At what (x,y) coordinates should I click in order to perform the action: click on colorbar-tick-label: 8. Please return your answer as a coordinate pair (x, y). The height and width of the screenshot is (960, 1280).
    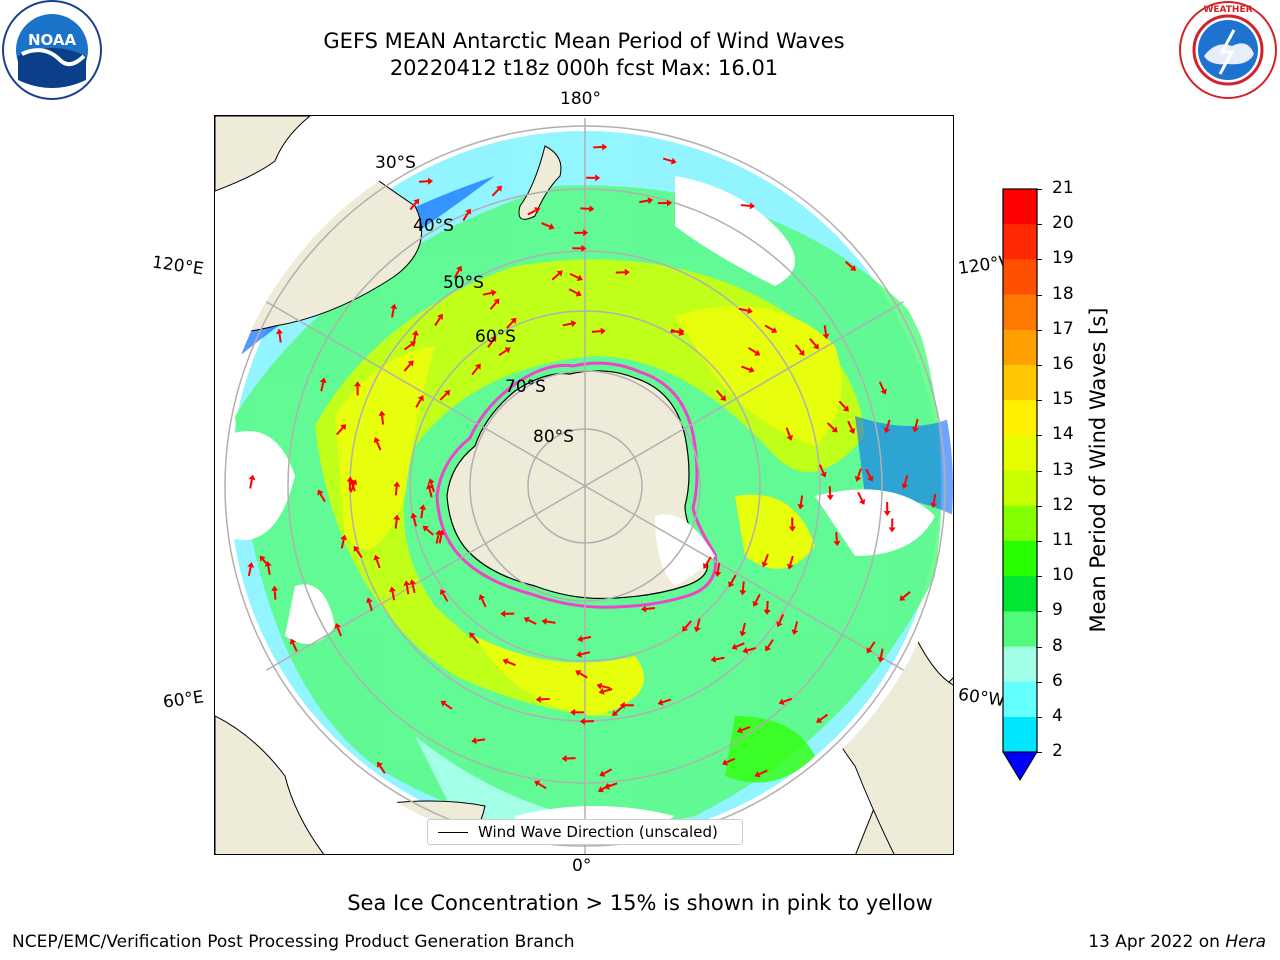
    Looking at the image, I should click on (1057, 645).